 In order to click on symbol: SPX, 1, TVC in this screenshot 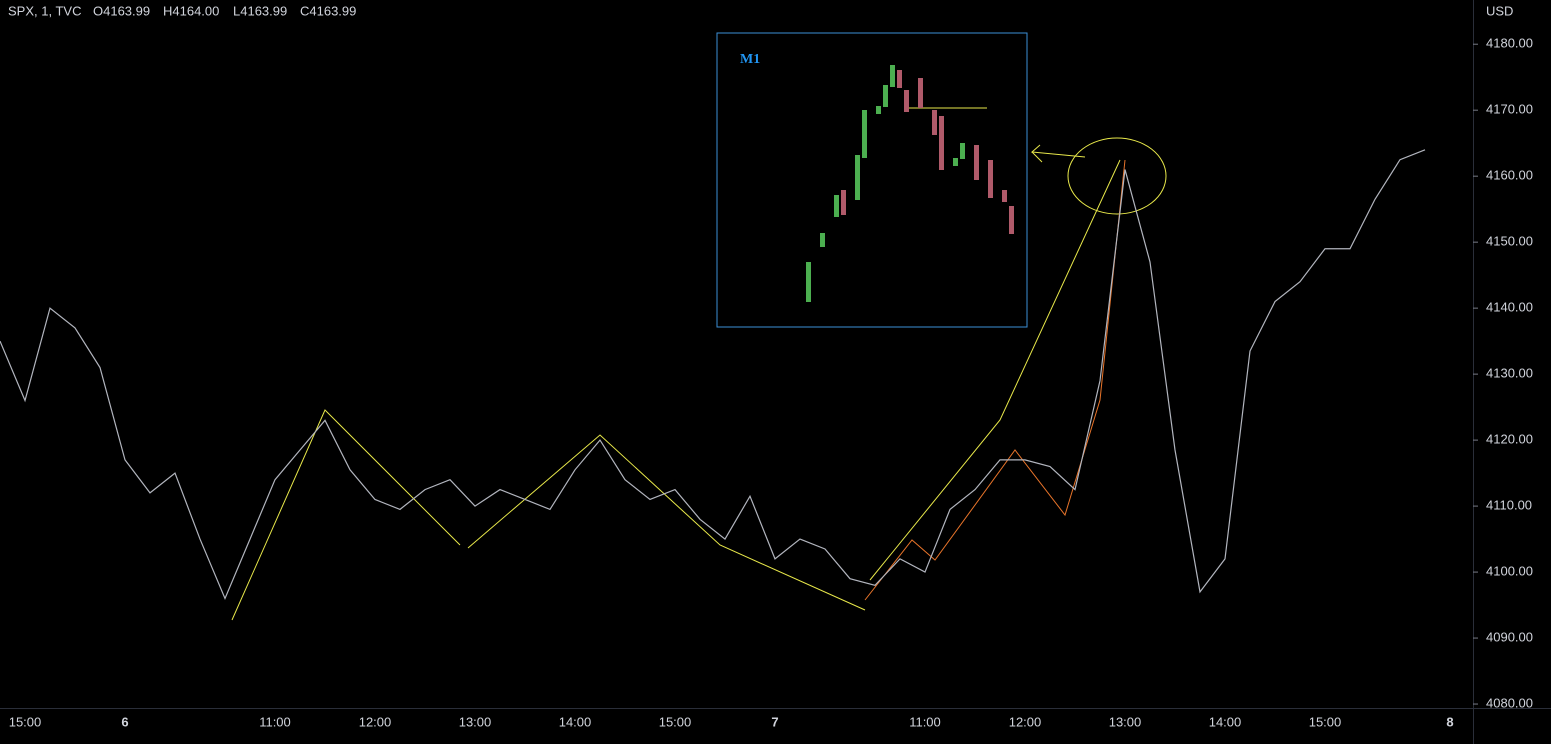, I will do `click(44, 10)`.